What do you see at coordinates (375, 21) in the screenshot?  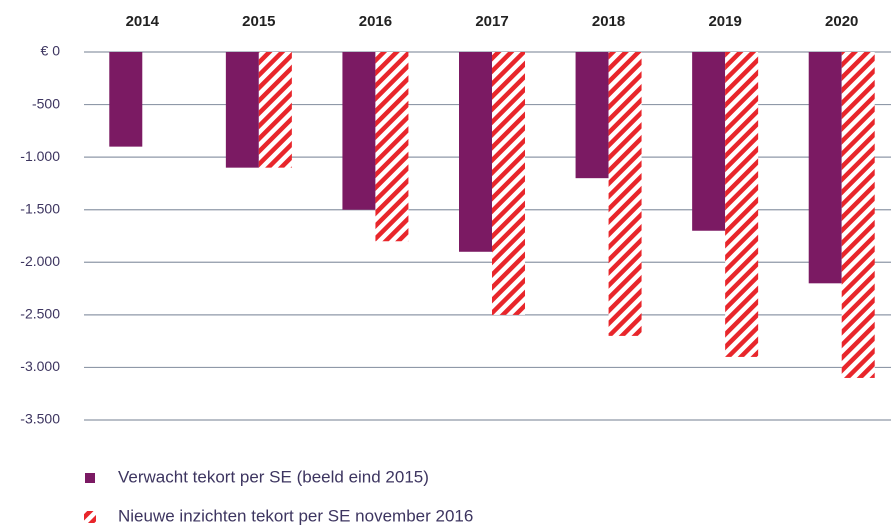 I see `x-tick-label: 2016` at bounding box center [375, 21].